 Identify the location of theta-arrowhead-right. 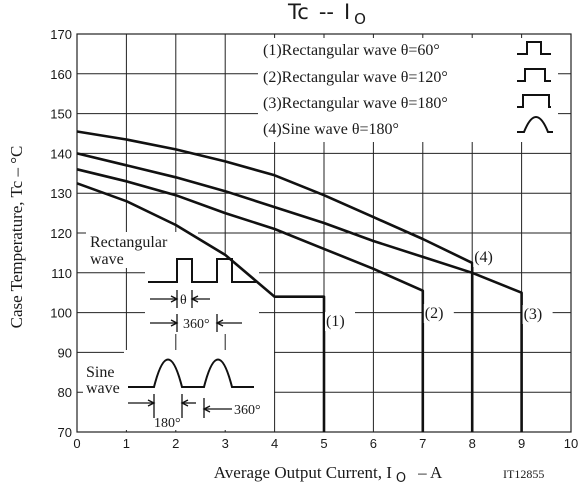
(194, 299).